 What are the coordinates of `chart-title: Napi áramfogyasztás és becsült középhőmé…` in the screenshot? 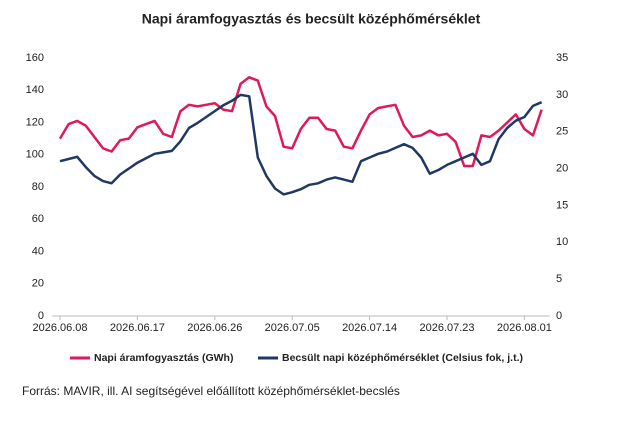 It's located at (311, 19).